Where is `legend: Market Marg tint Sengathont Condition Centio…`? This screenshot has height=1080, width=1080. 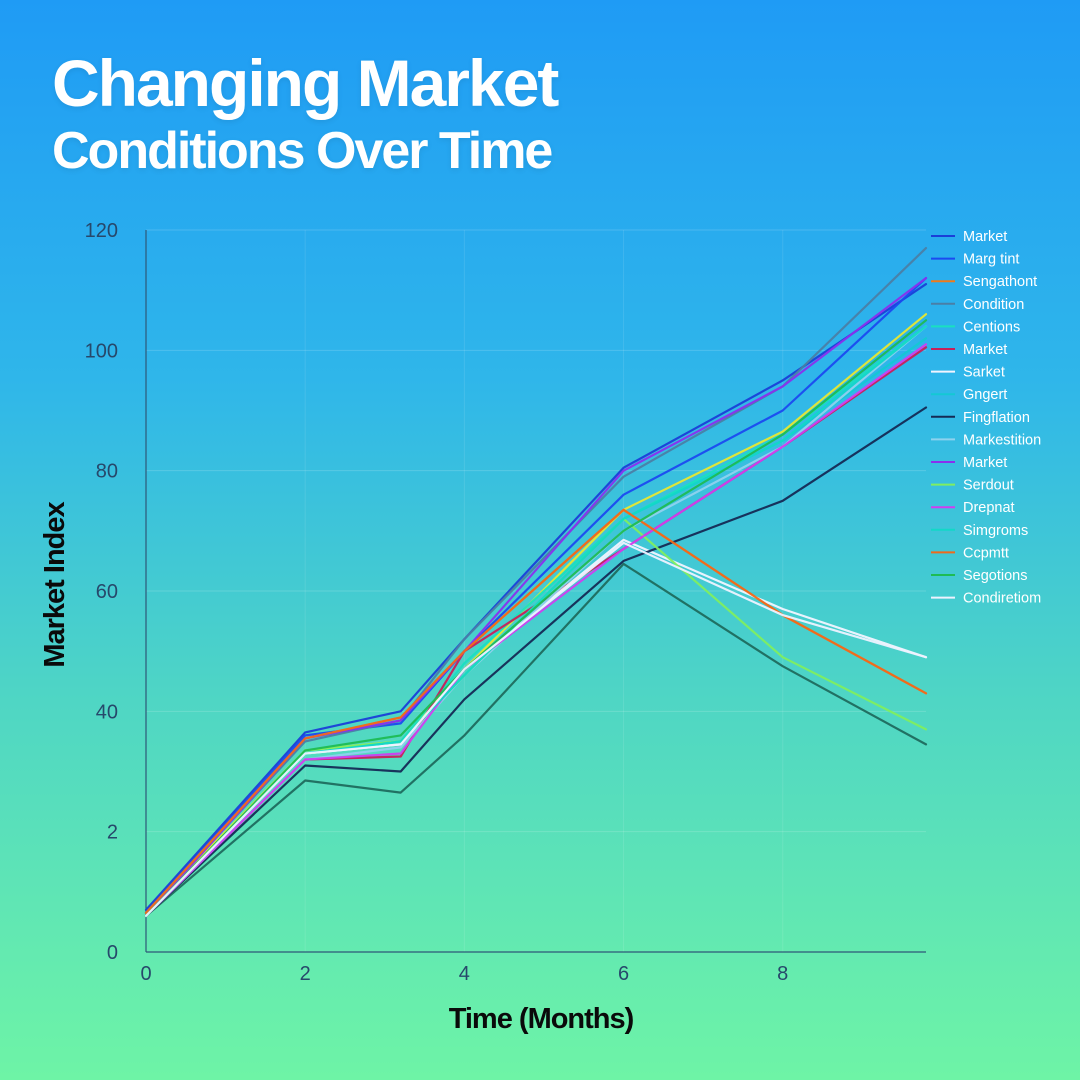
legend: Market Marg tint Sengathont Condition Centio… is located at coordinates (986, 418).